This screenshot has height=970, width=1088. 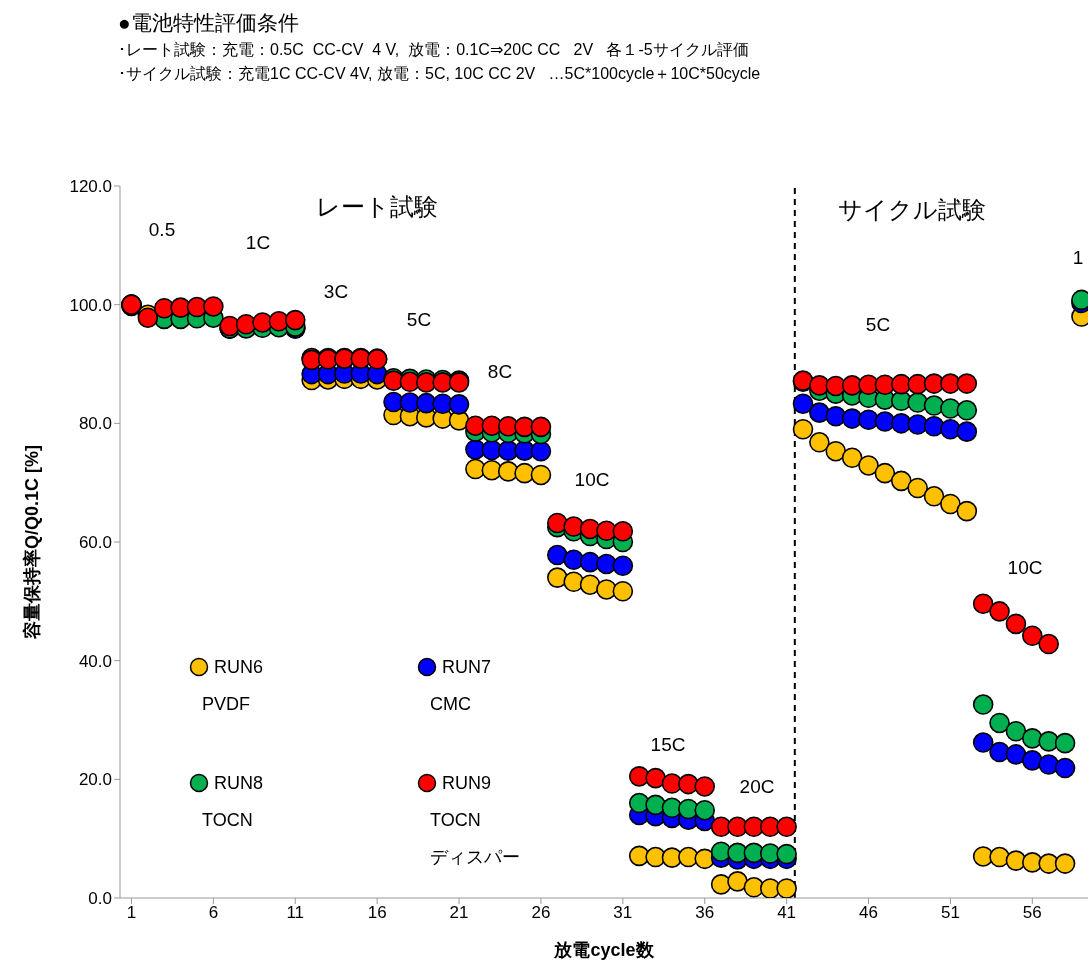 I want to click on x-tick-label: 1, so click(x=131, y=913).